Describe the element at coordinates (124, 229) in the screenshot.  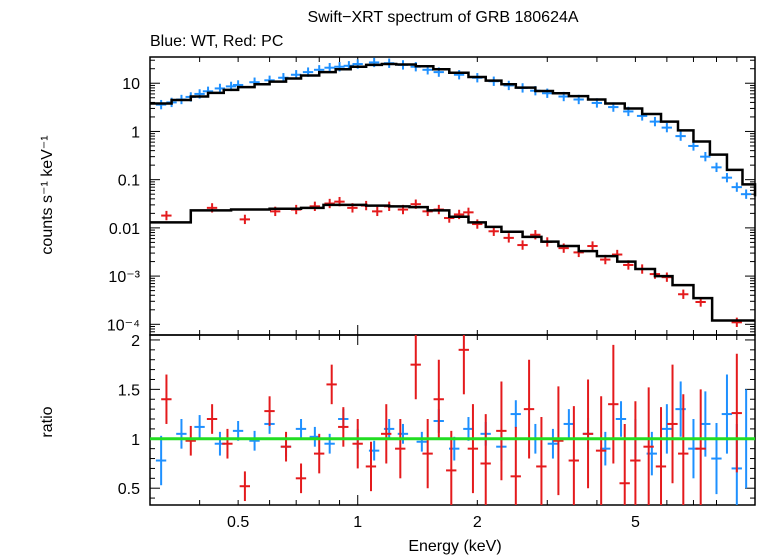
I see `y-tick-label: 0.01` at that location.